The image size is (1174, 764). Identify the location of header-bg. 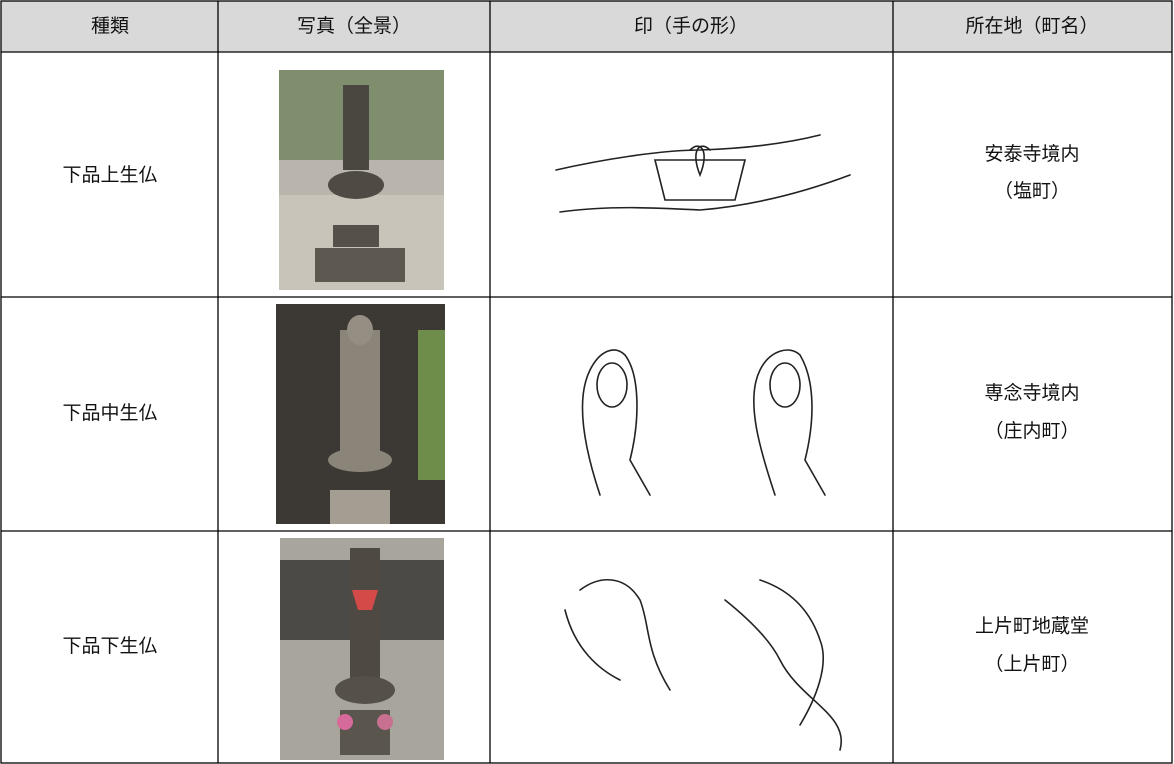
(586, 26).